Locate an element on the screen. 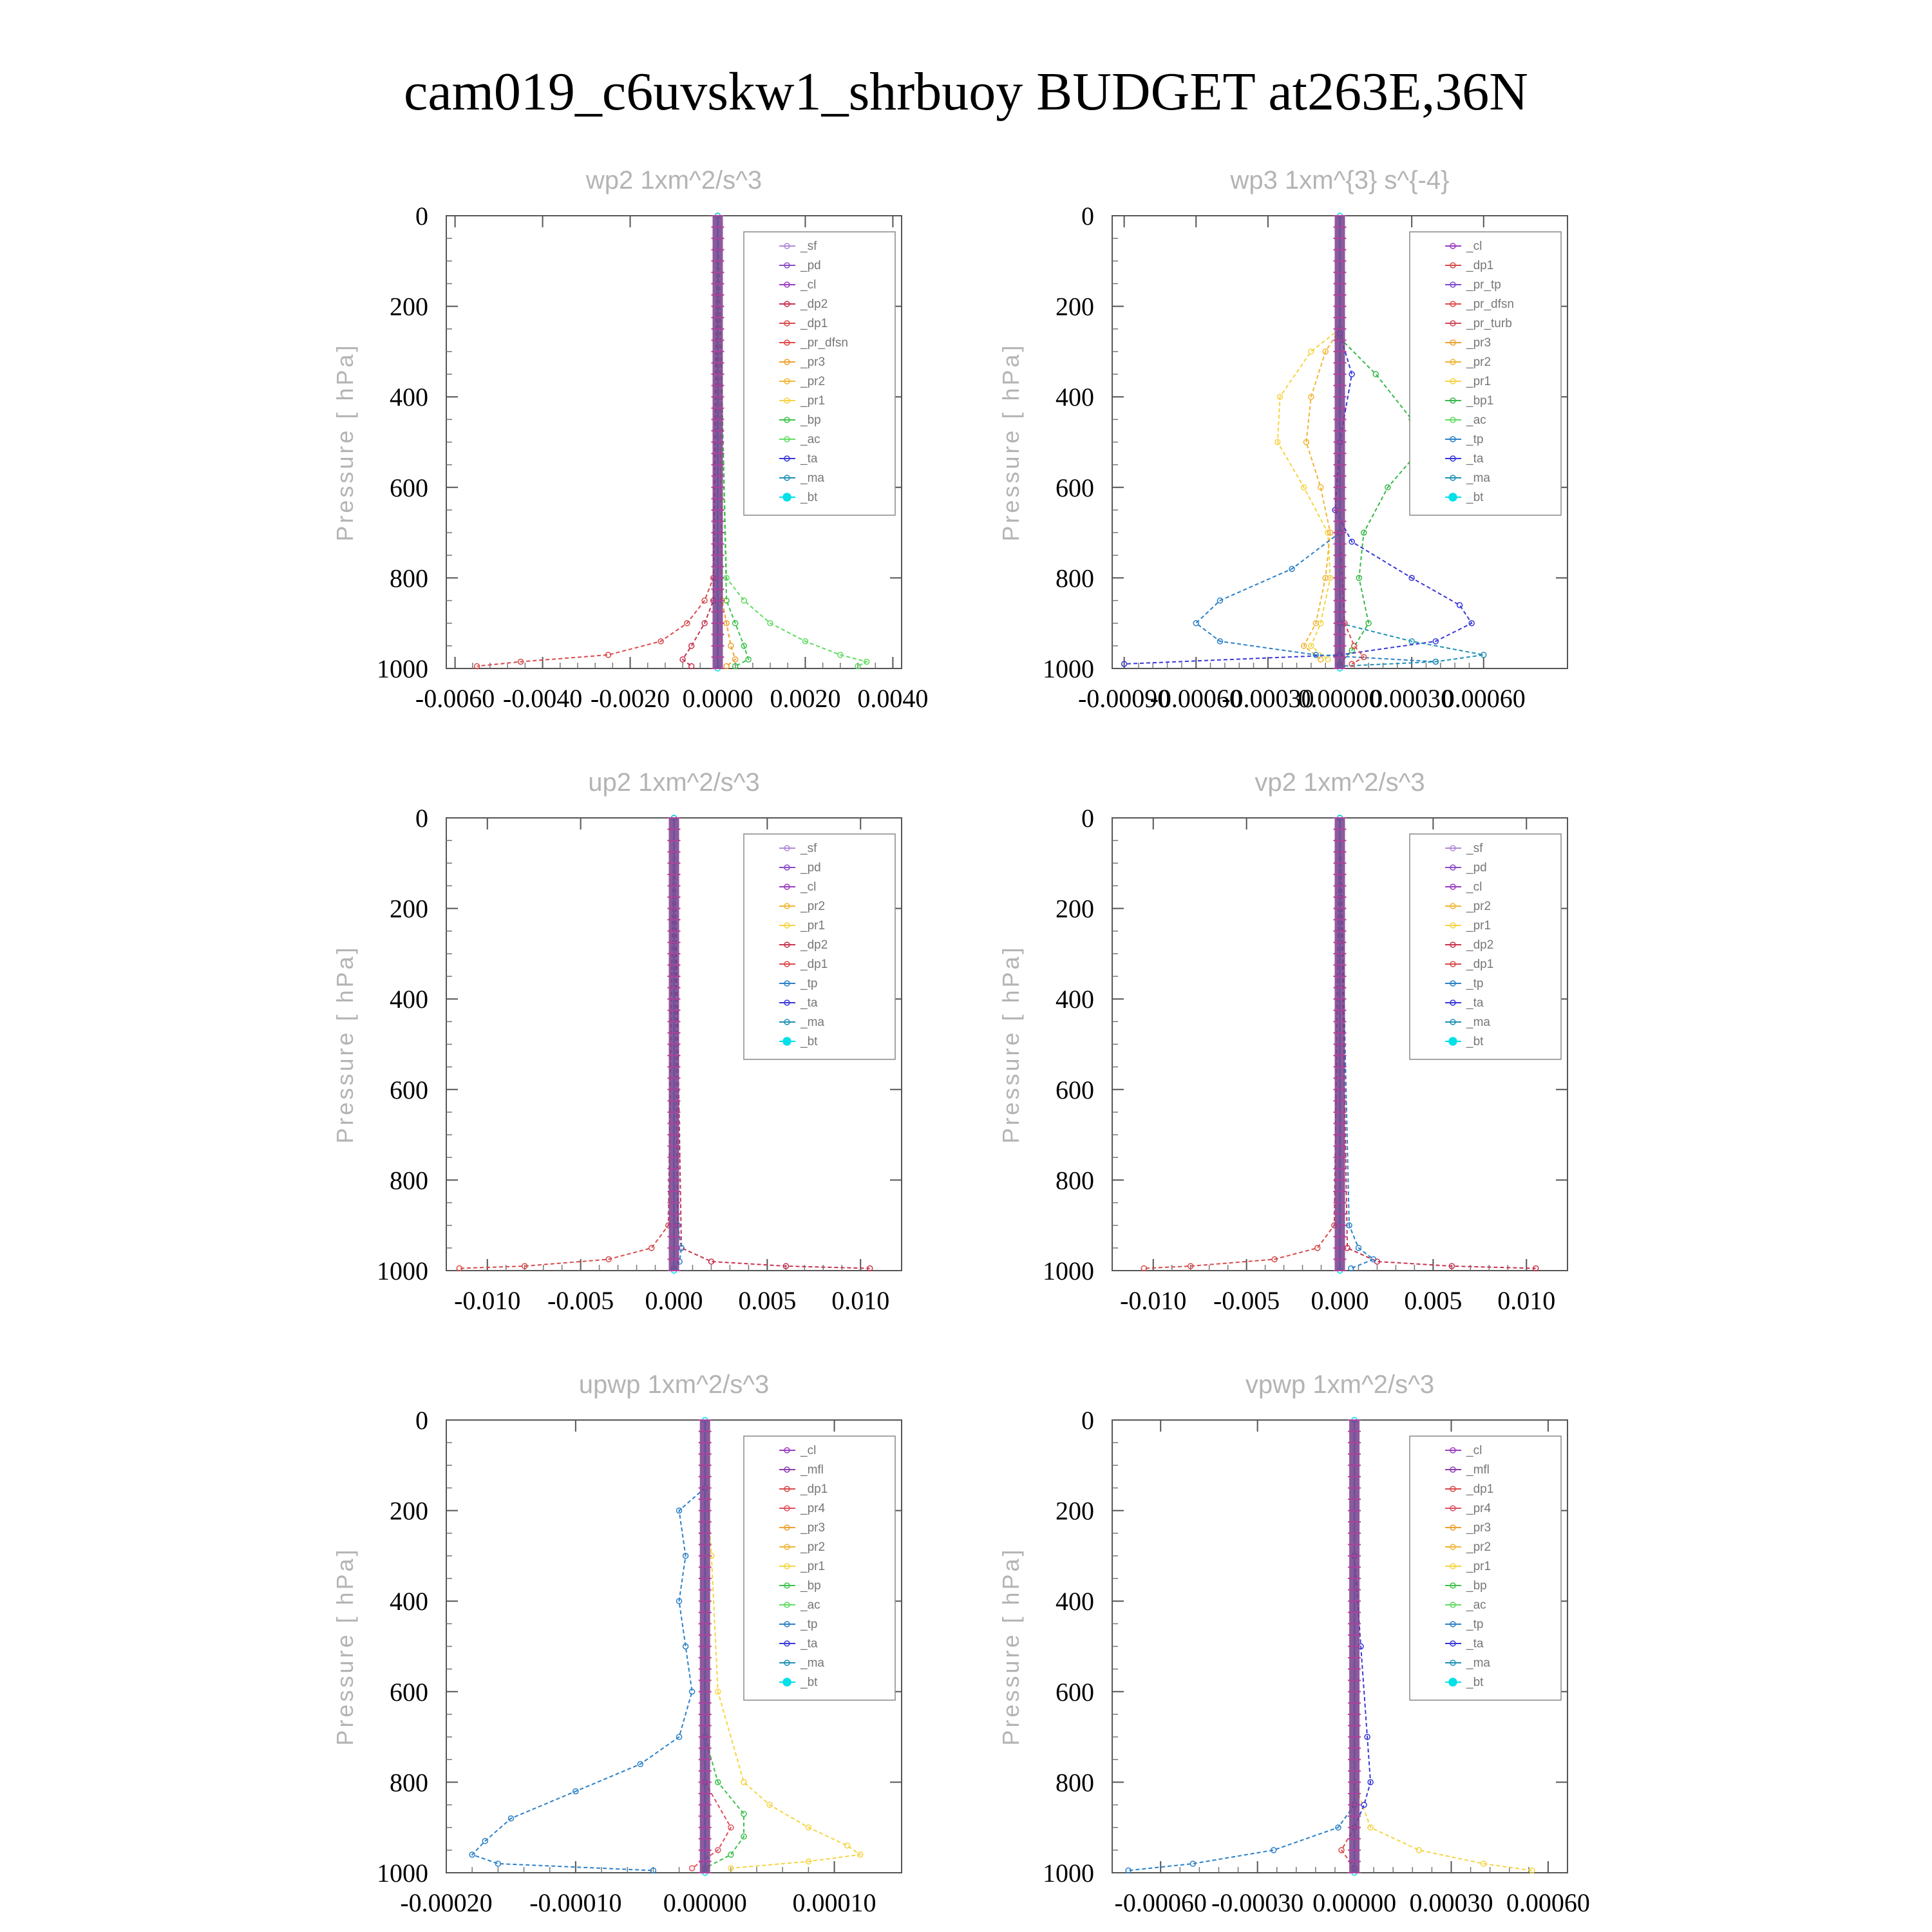 This screenshot has width=1932, height=1932. legend-entry: _bp1 is located at coordinates (1479, 401).